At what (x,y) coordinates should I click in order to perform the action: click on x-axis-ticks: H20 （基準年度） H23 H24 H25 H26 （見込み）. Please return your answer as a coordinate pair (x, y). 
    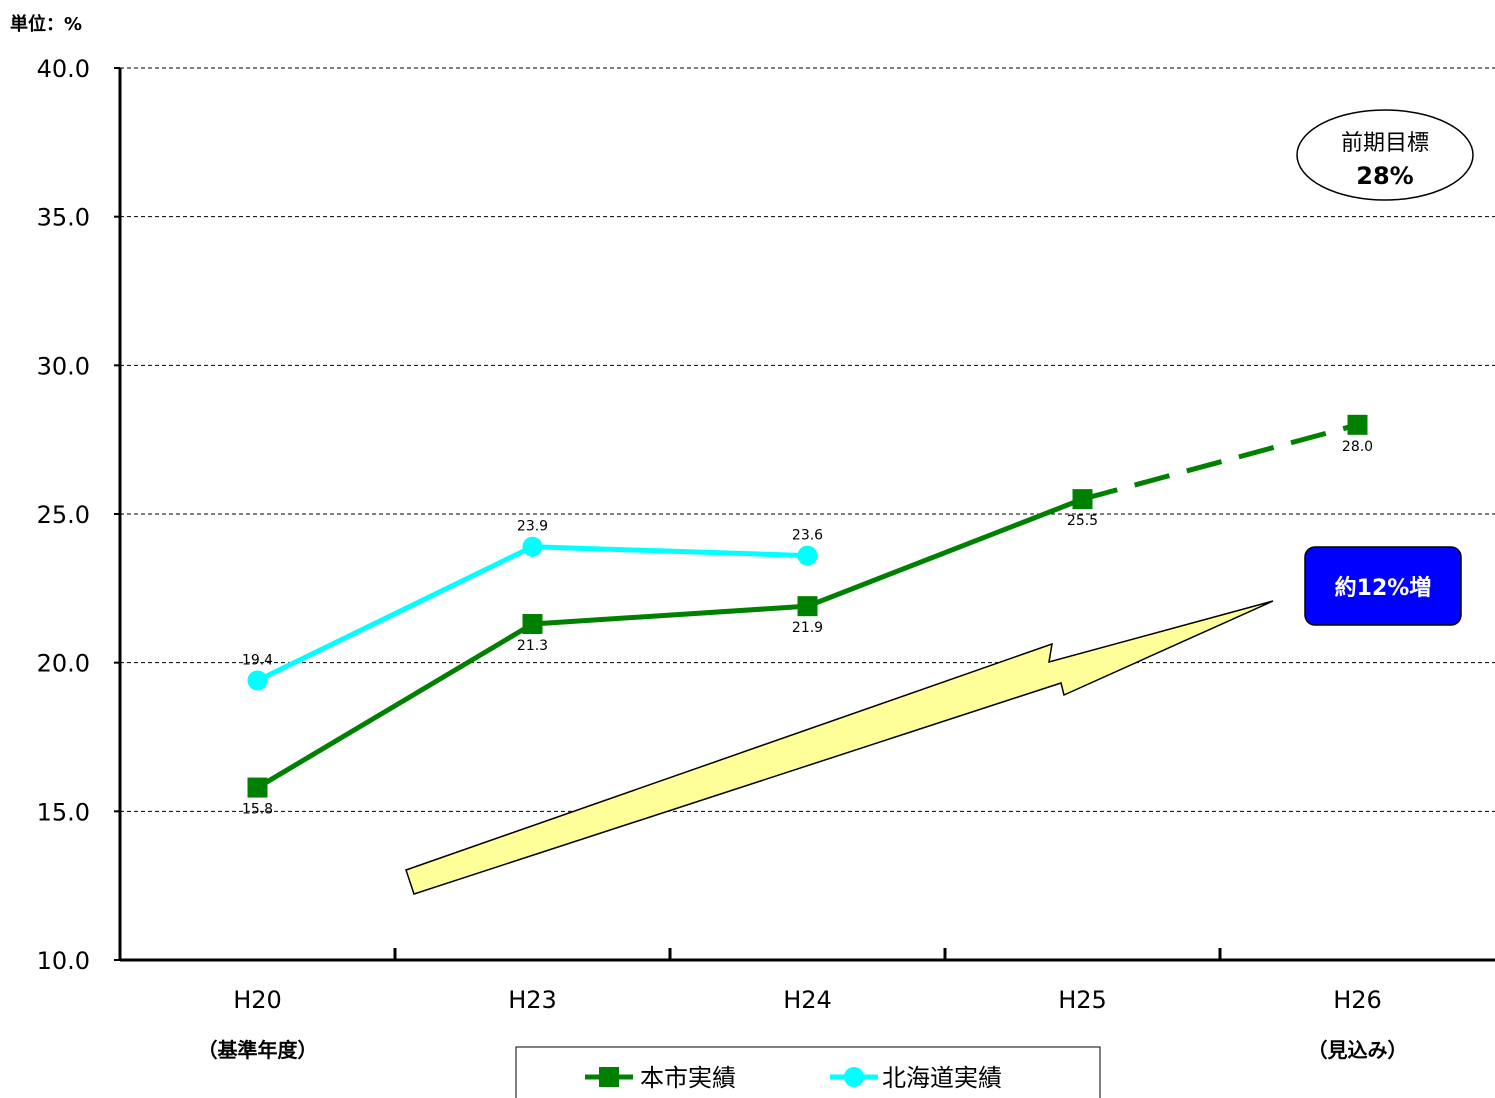
    Looking at the image, I should click on (803, 1005).